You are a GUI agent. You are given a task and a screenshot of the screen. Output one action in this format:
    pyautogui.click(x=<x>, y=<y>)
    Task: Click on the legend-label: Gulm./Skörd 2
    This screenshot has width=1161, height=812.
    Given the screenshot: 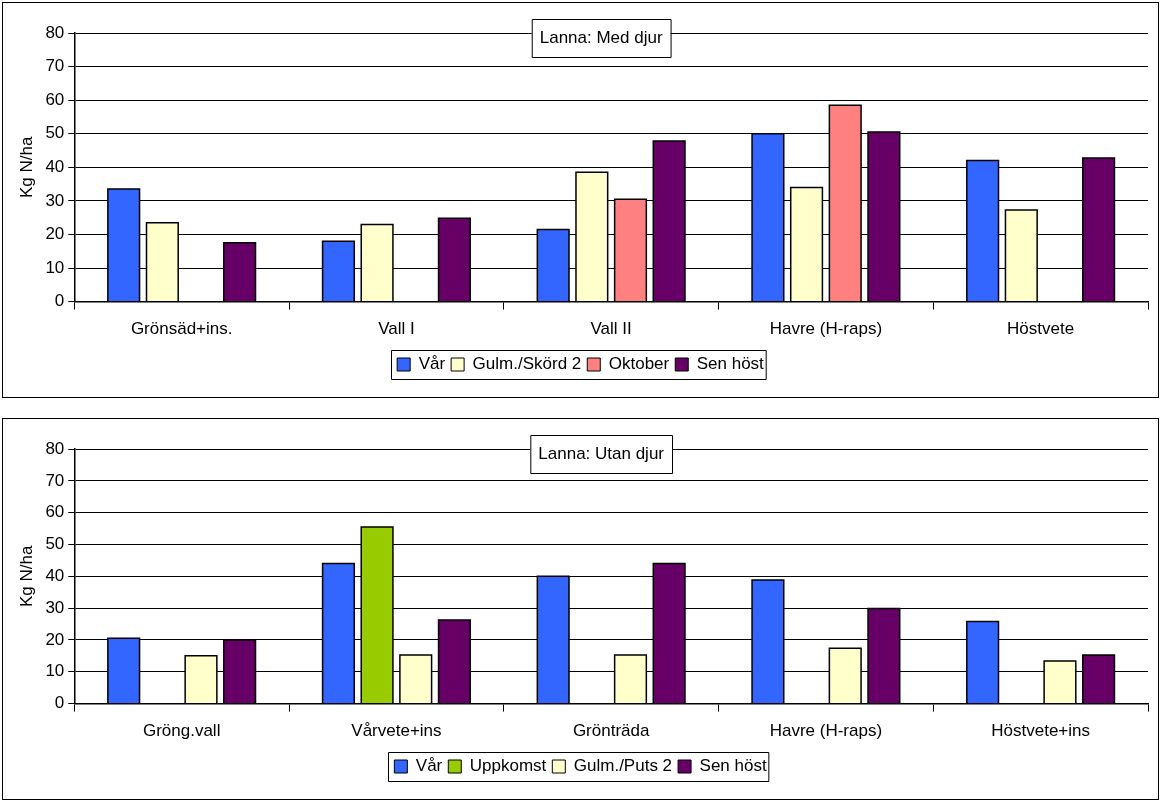 What is the action you would take?
    pyautogui.click(x=527, y=364)
    